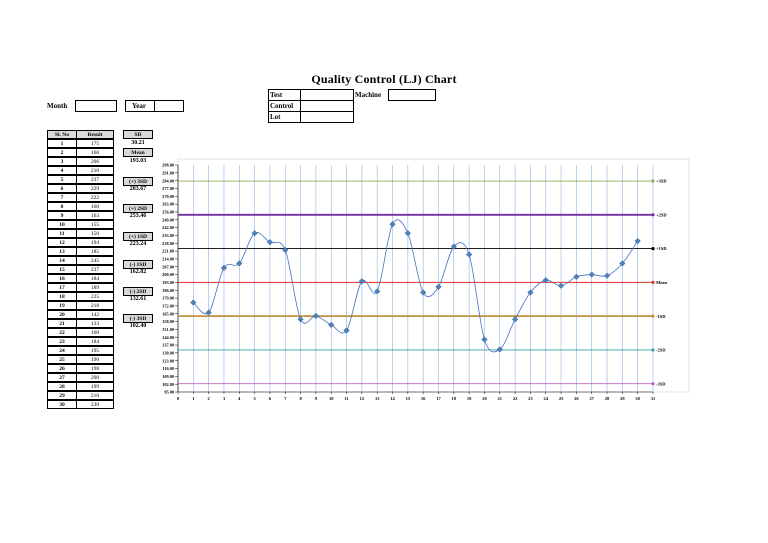 Image resolution: width=768 pixels, height=543 pixels. What do you see at coordinates (95, 386) in the screenshot?
I see `table-row-result: 199` at bounding box center [95, 386].